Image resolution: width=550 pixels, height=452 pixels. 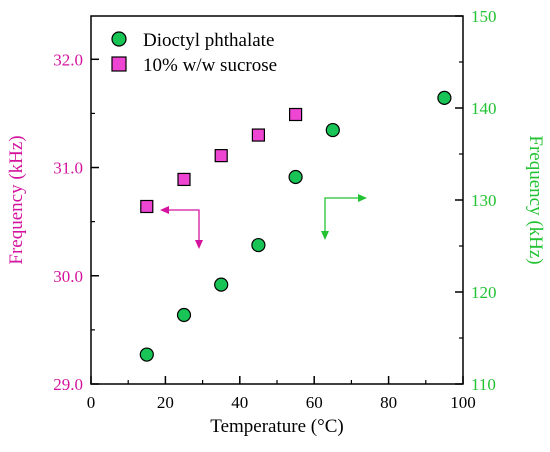 I want to click on left-tick-label: 29.0, so click(x=68, y=384).